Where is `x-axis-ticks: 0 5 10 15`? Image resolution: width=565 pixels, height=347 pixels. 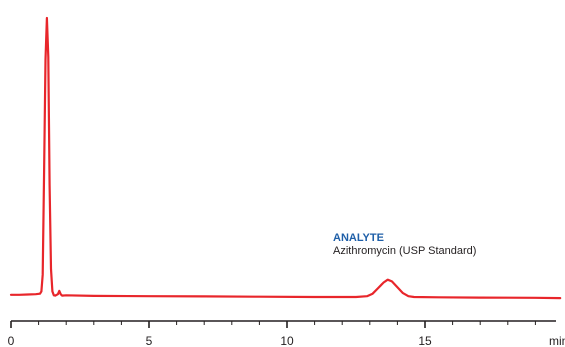 x-axis-ticks: 0 5 10 15 is located at coordinates (272, 334).